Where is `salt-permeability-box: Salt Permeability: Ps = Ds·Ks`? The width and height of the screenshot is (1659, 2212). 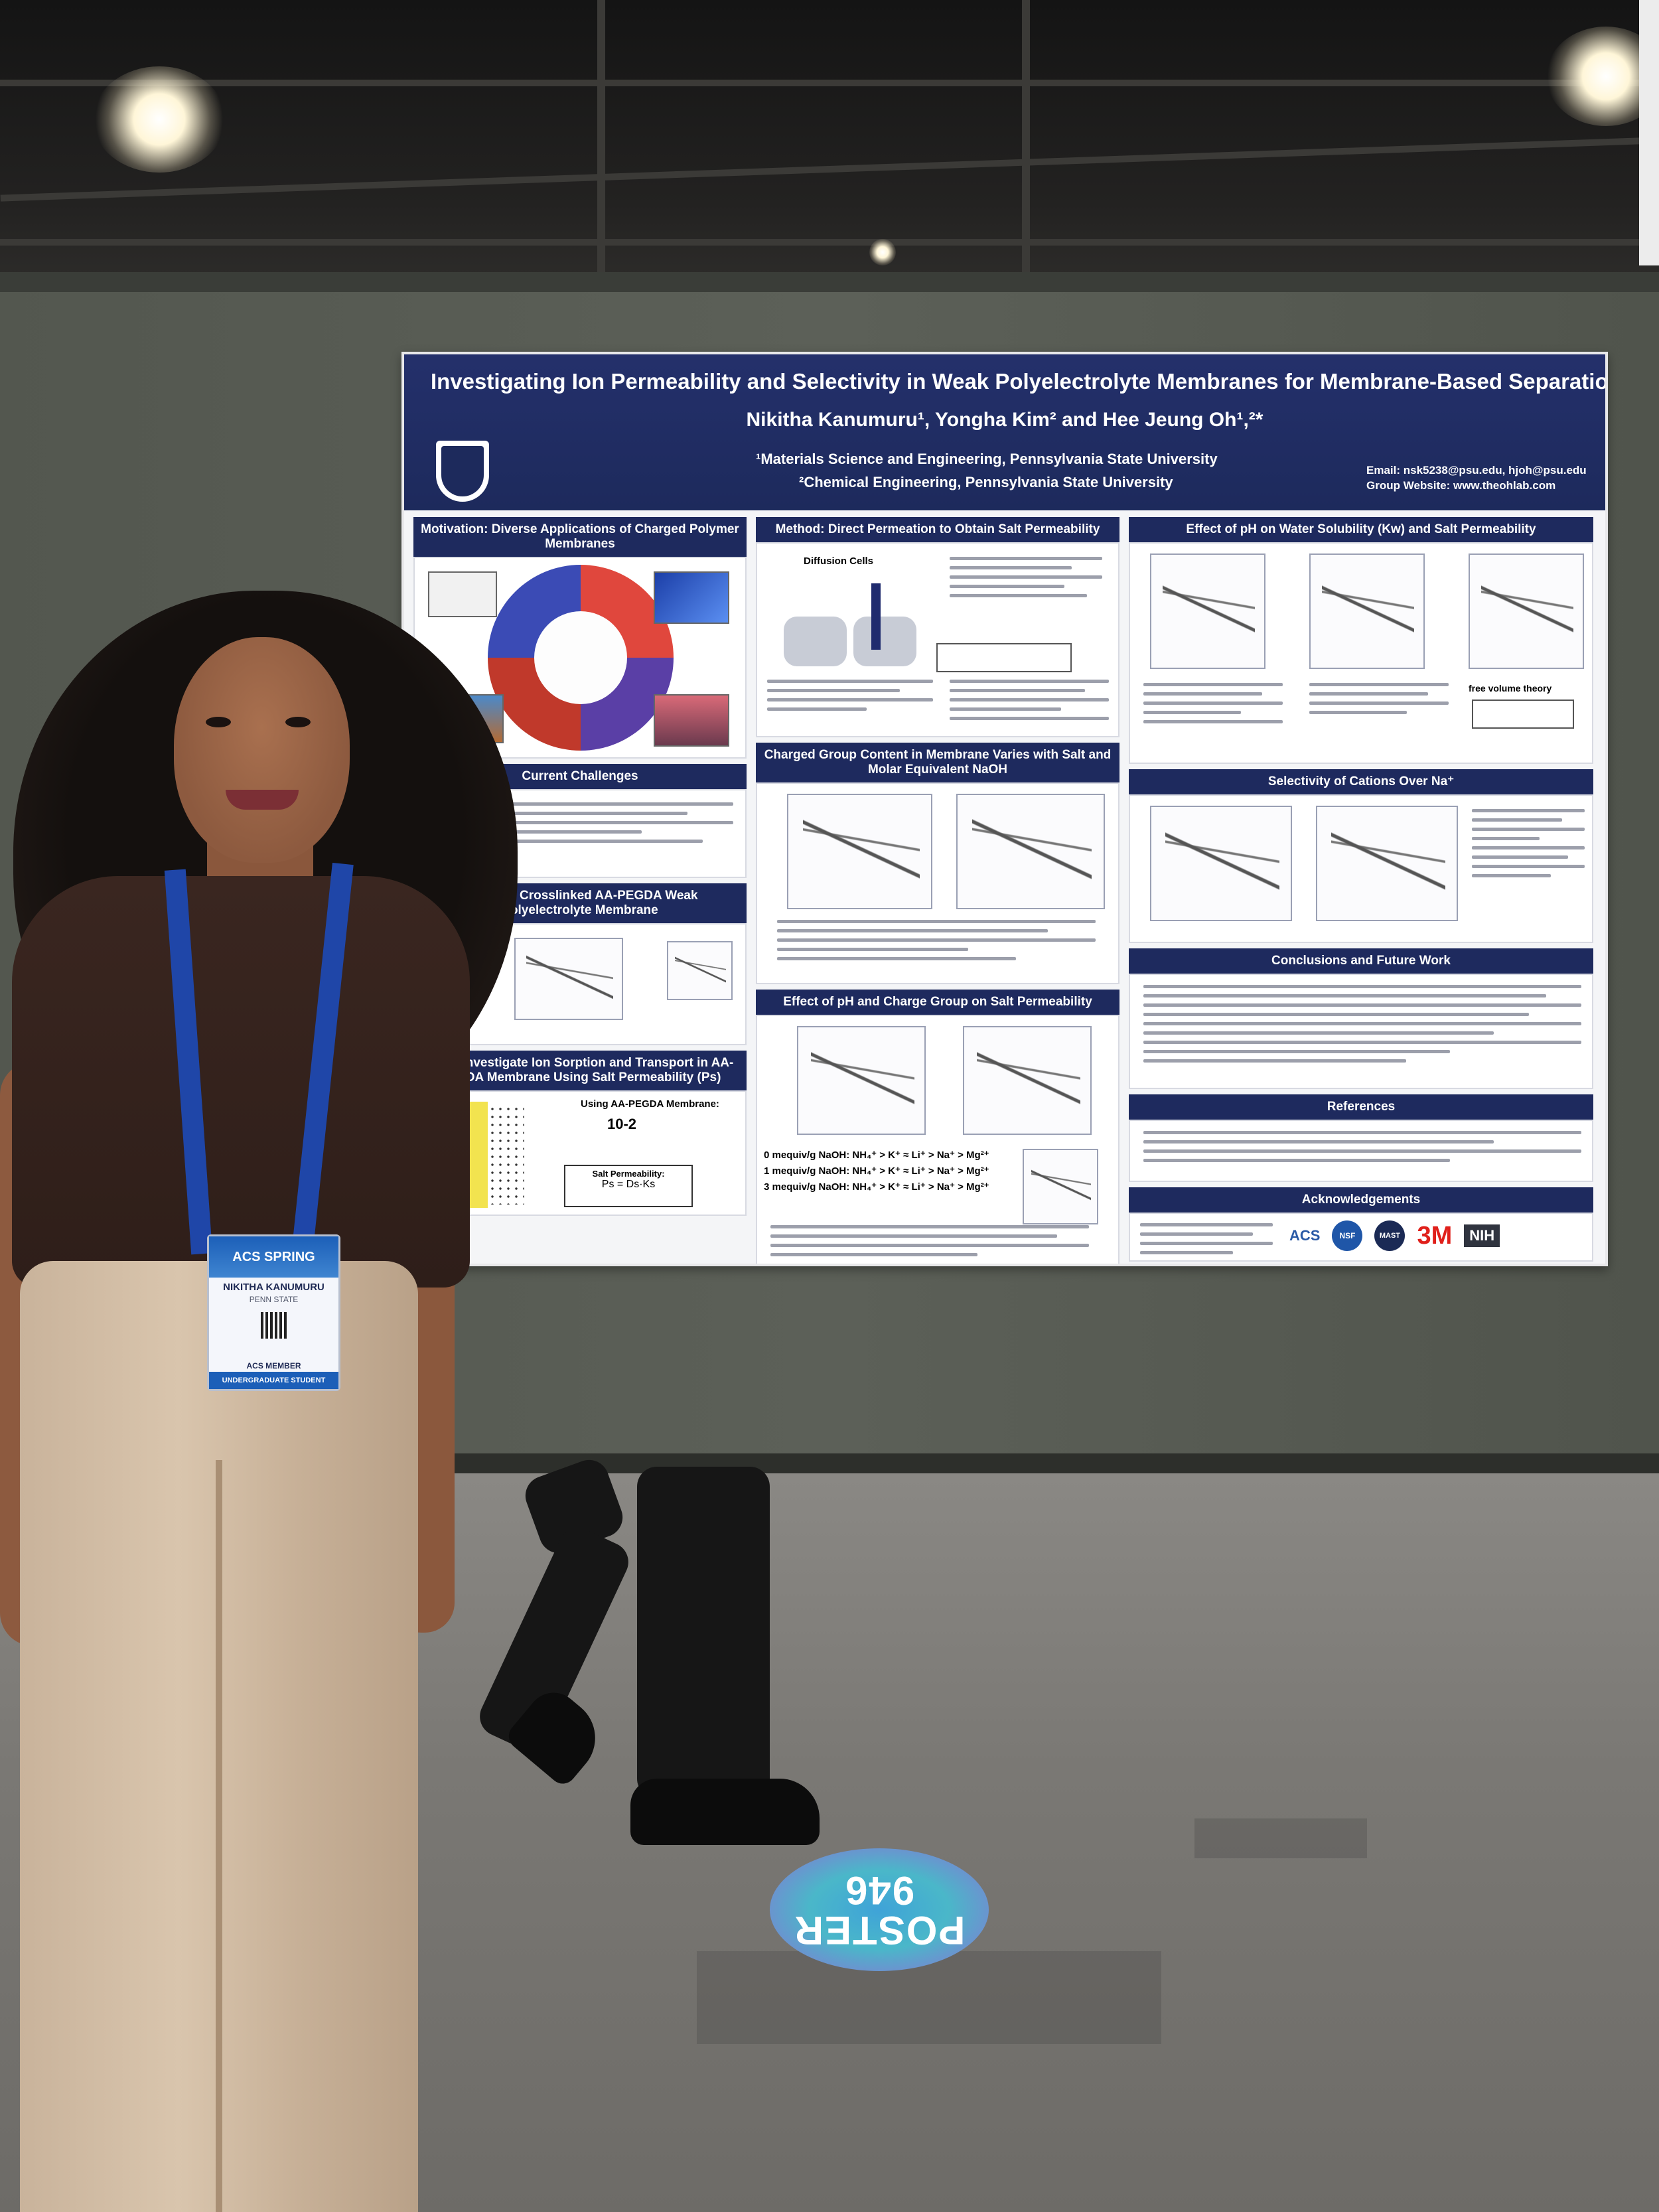
salt-permeability-box: Salt Permeability: Ps = Ds·Ks is located at coordinates (628, 1186).